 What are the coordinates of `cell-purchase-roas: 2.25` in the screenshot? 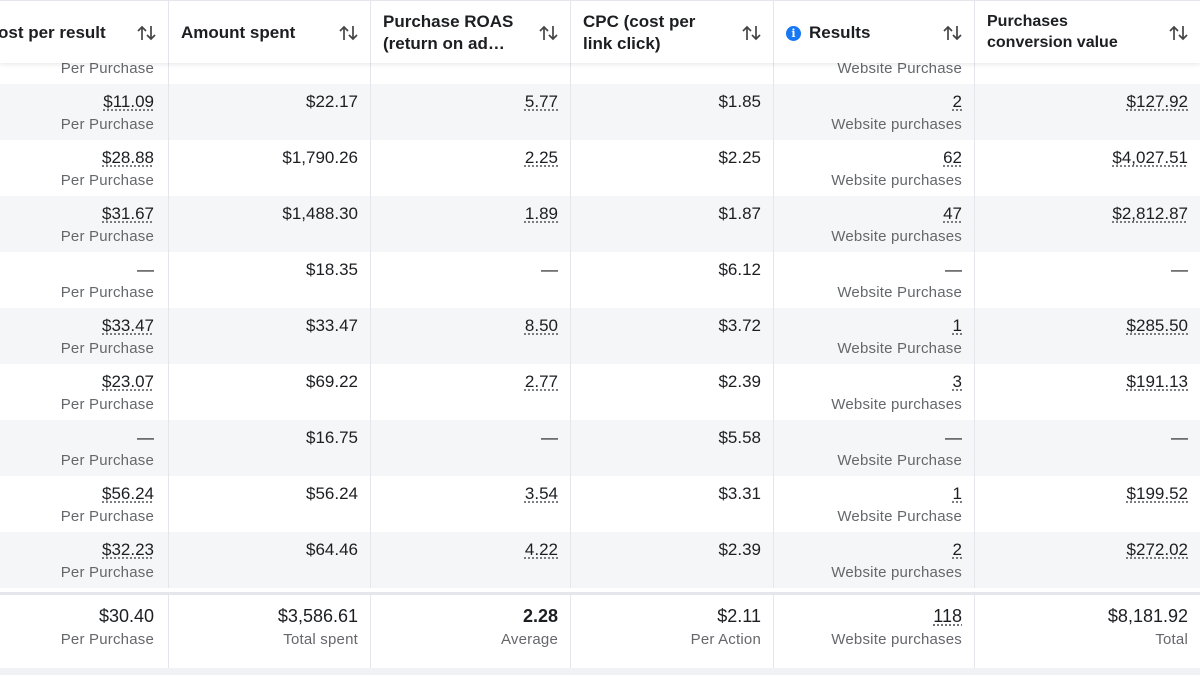 It's located at (471, 168).